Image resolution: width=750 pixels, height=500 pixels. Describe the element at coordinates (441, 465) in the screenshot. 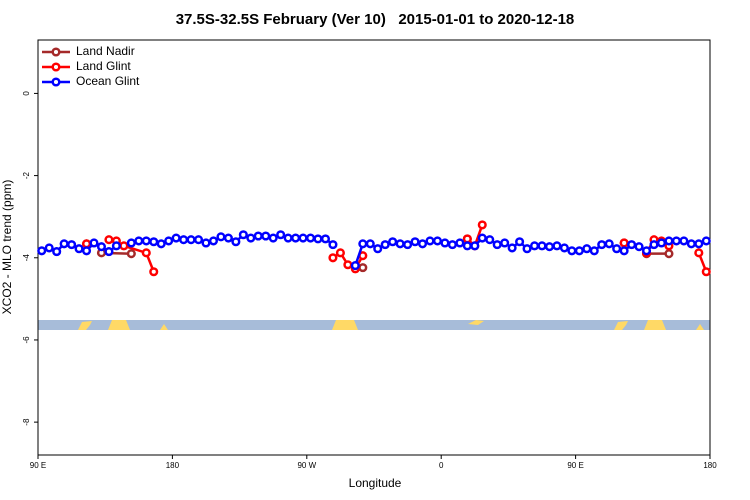

I see `x-tick-label: 0` at that location.